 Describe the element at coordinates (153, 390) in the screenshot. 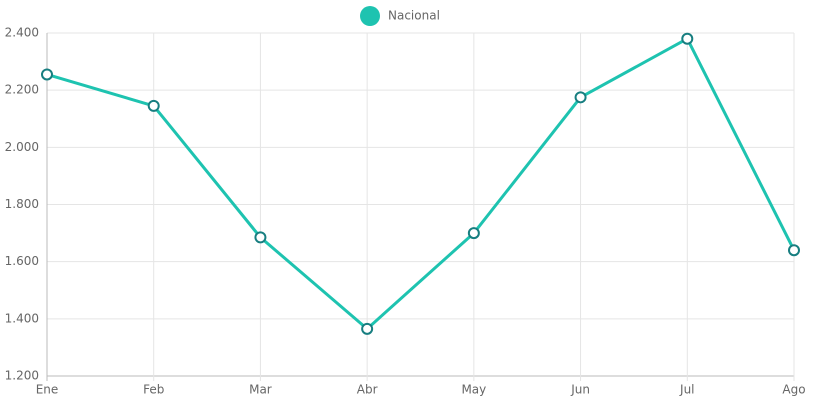

I see `x-tick-label: Feb` at that location.